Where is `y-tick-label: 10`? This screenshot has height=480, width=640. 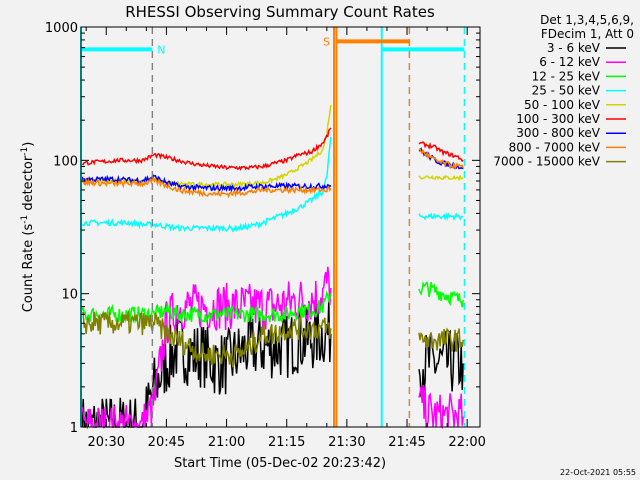 y-tick-label: 10 is located at coordinates (69, 295).